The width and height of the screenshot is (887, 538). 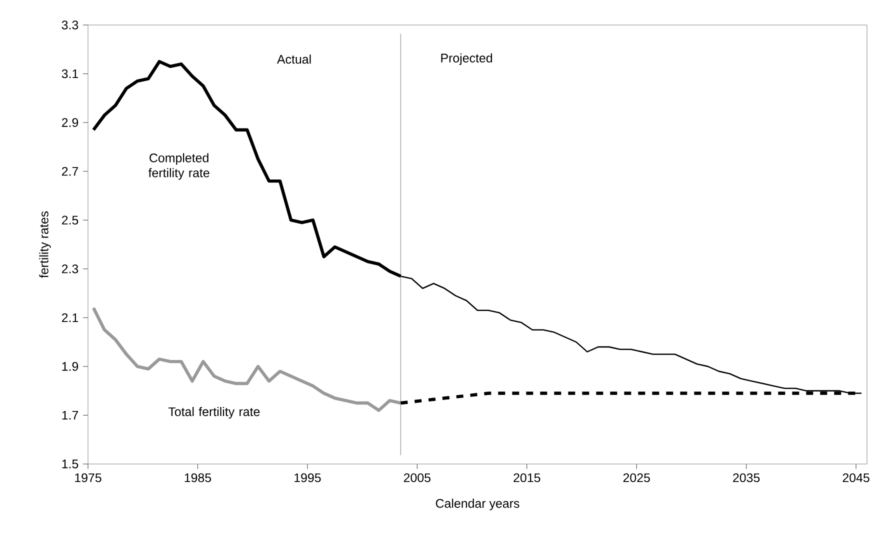 I want to click on y-tick-label: 2.3, so click(x=70, y=269).